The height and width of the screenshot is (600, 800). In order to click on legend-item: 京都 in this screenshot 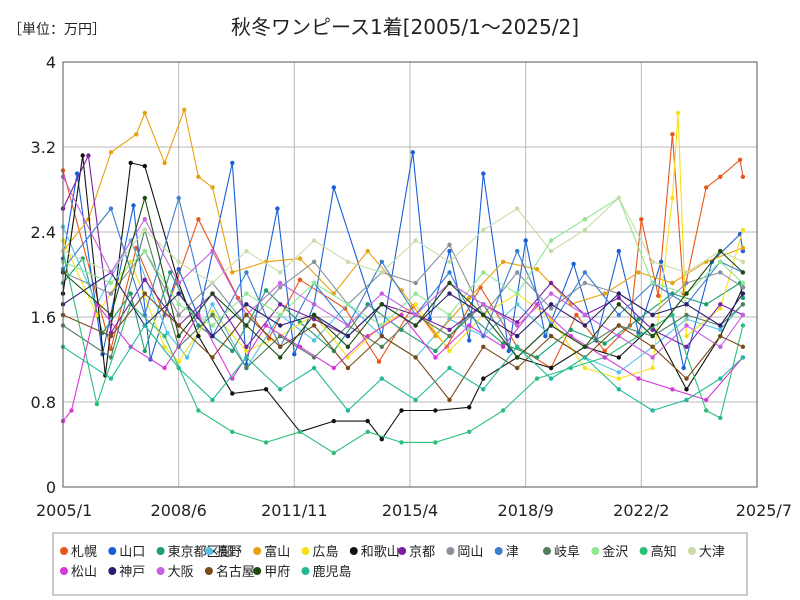, I will do `click(416, 552)`.